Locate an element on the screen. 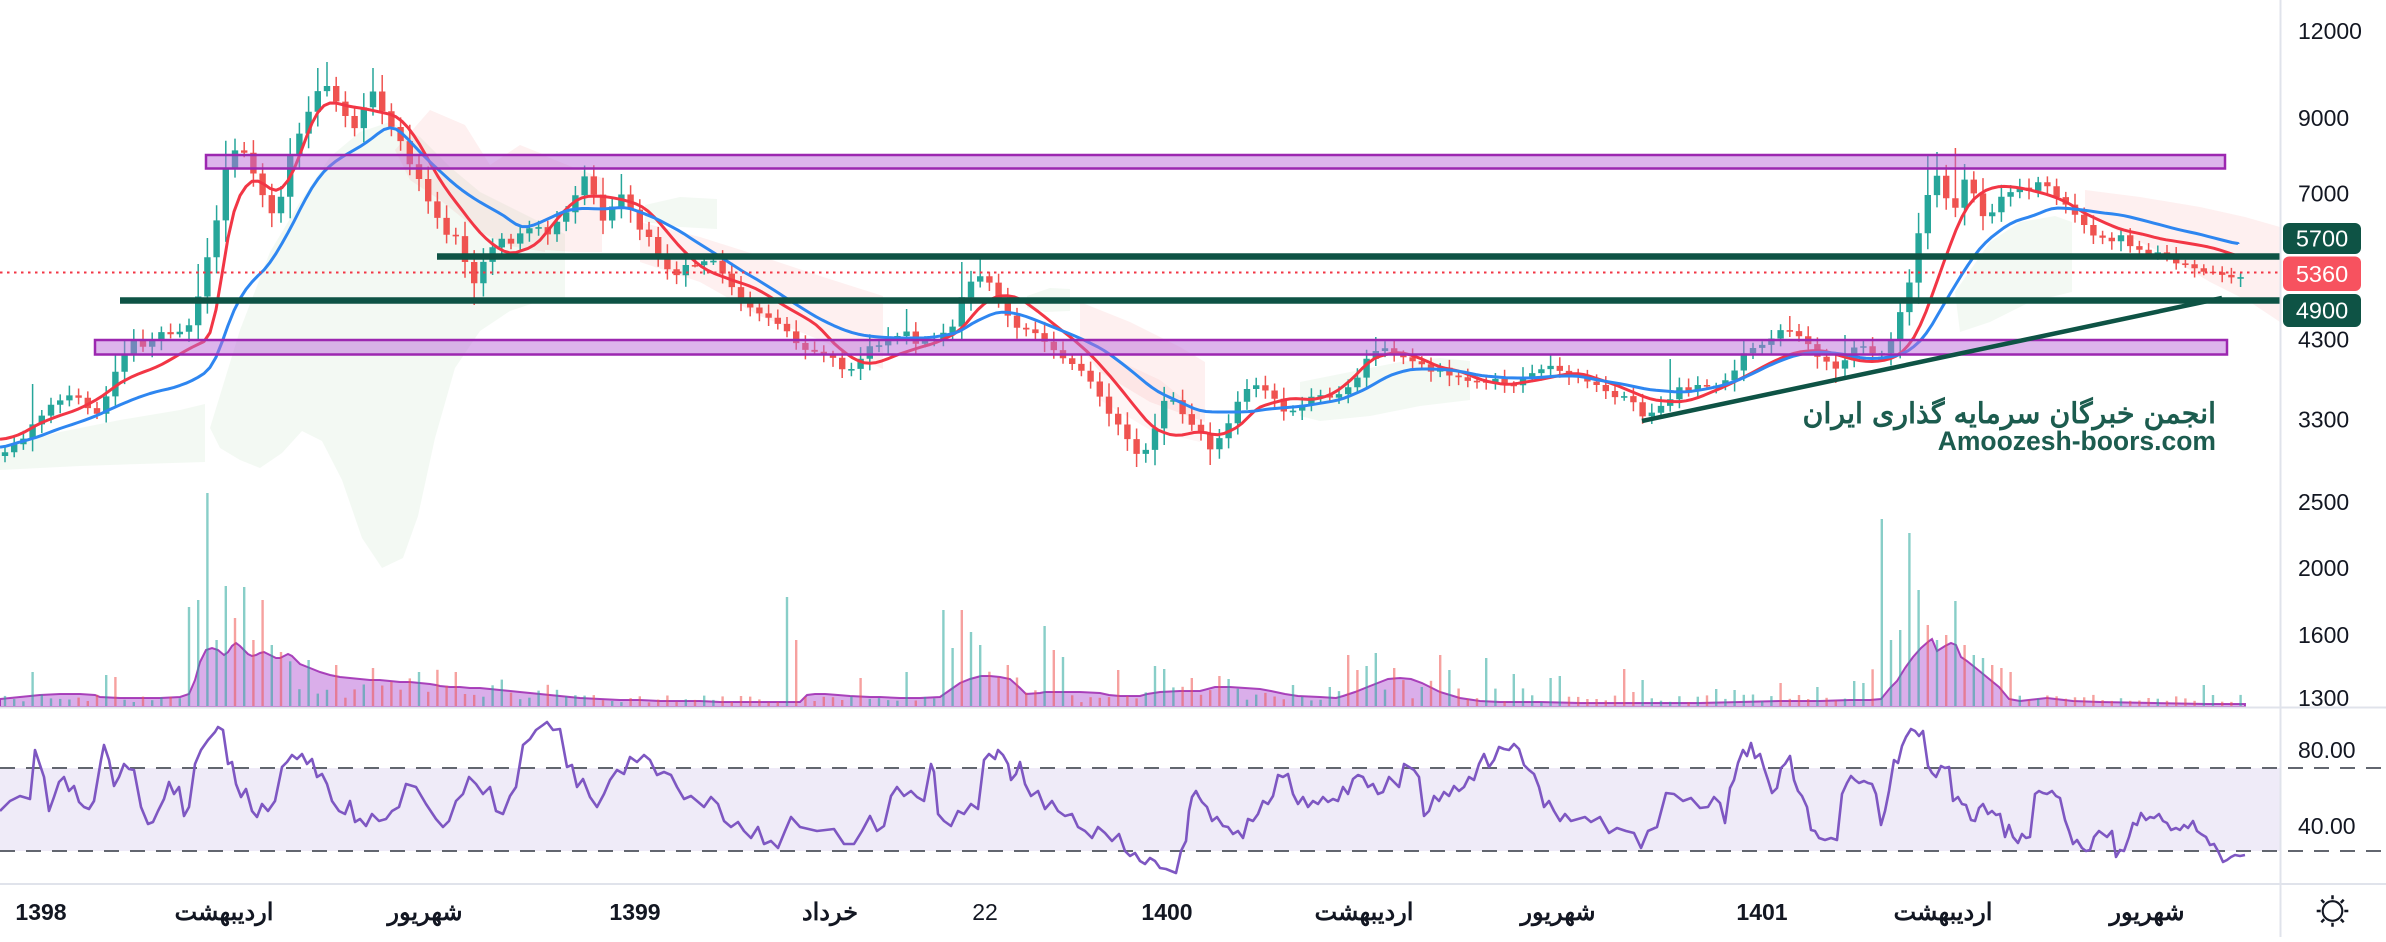  svg-text: 1401 is located at coordinates (1761, 912).